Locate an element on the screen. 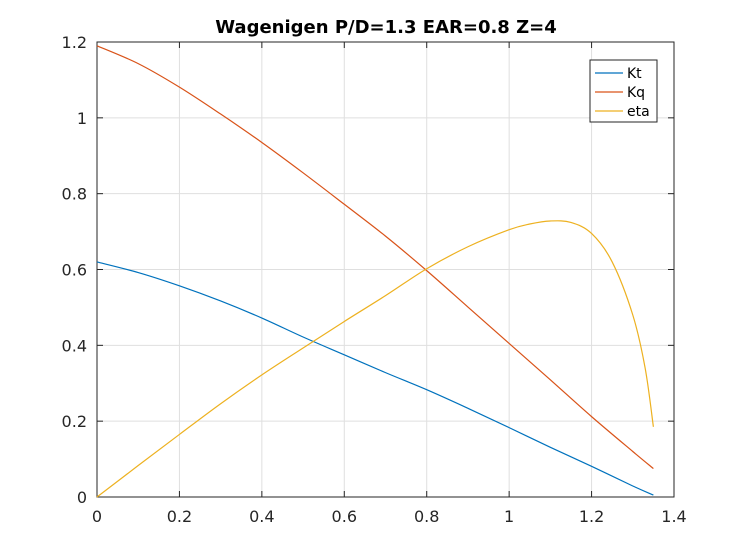  y-tick-label: 0.8 is located at coordinates (74, 194).